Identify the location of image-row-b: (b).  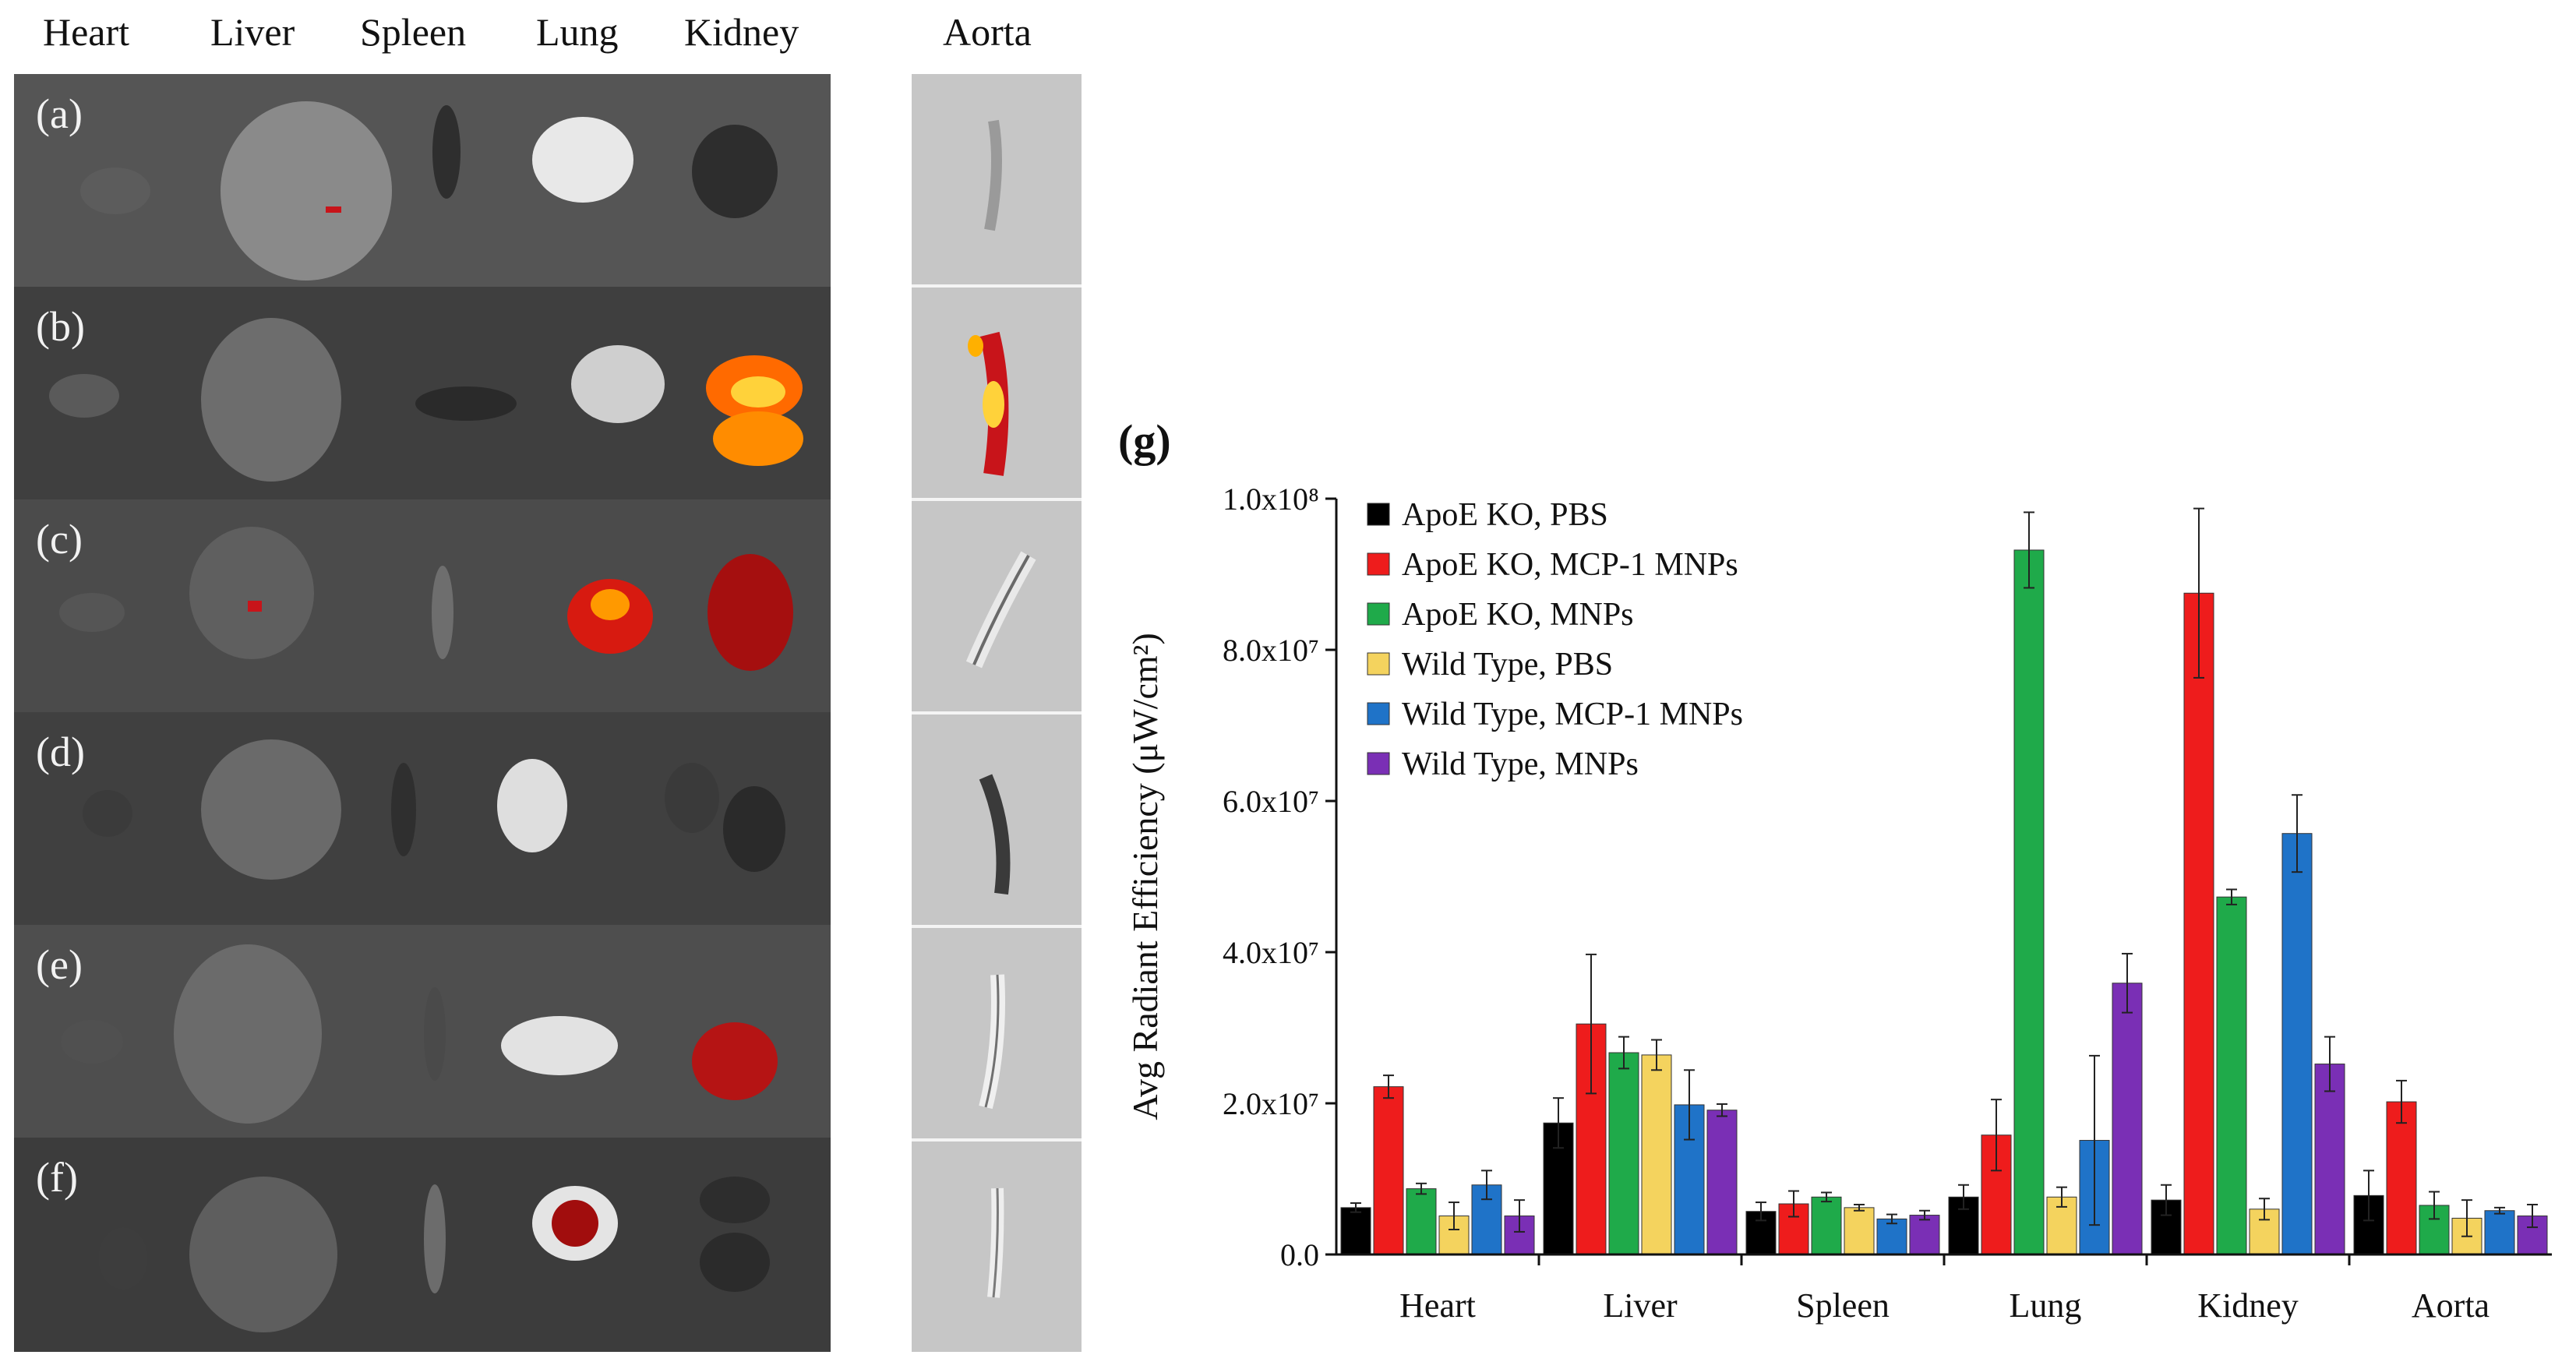
(422, 393).